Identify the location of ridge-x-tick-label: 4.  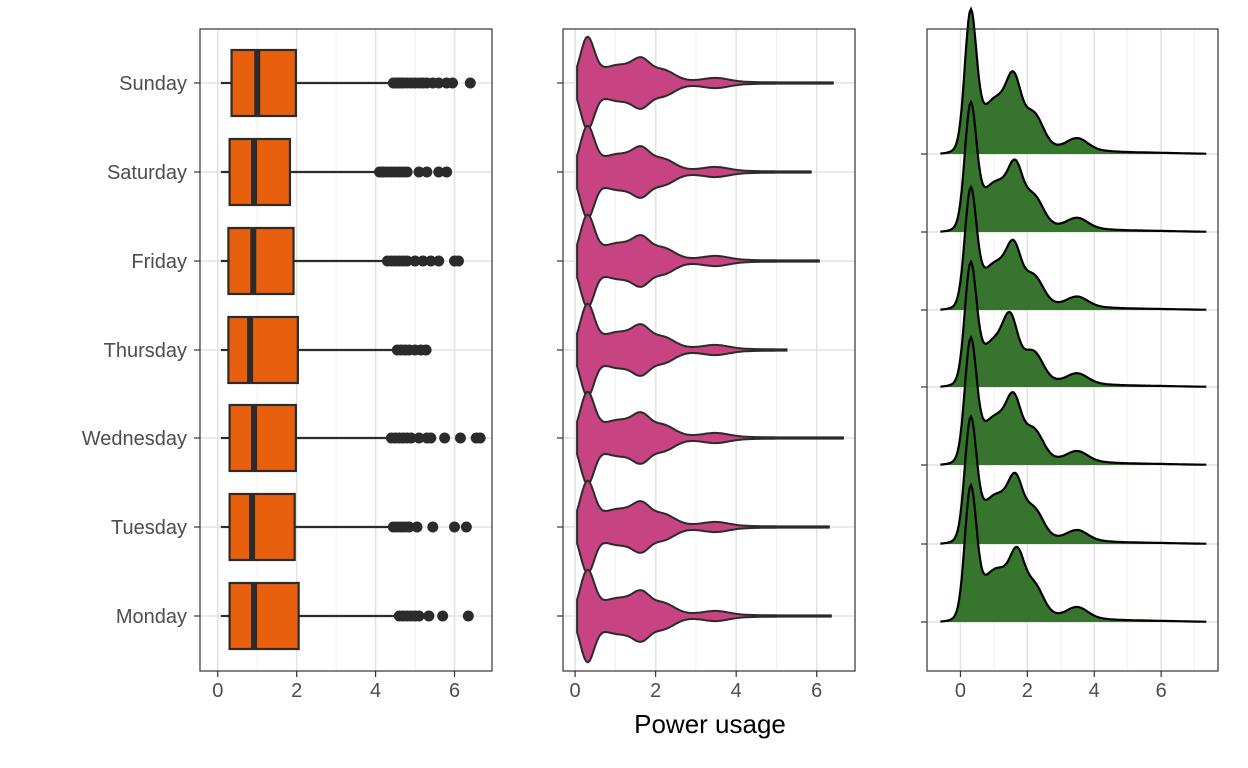
(1094, 691).